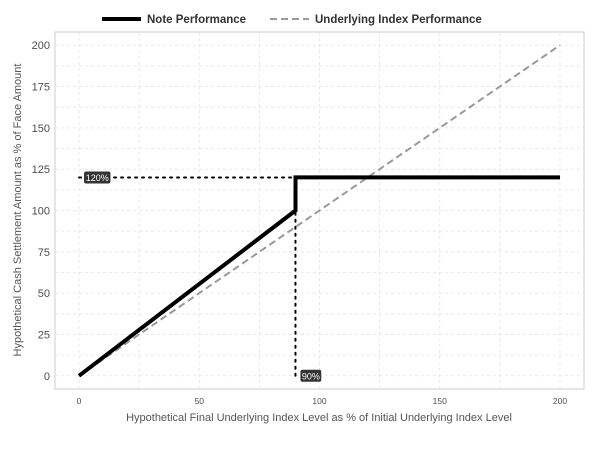 The height and width of the screenshot is (450, 600). Describe the element at coordinates (44, 253) in the screenshot. I see `y-tick-label: 75` at that location.